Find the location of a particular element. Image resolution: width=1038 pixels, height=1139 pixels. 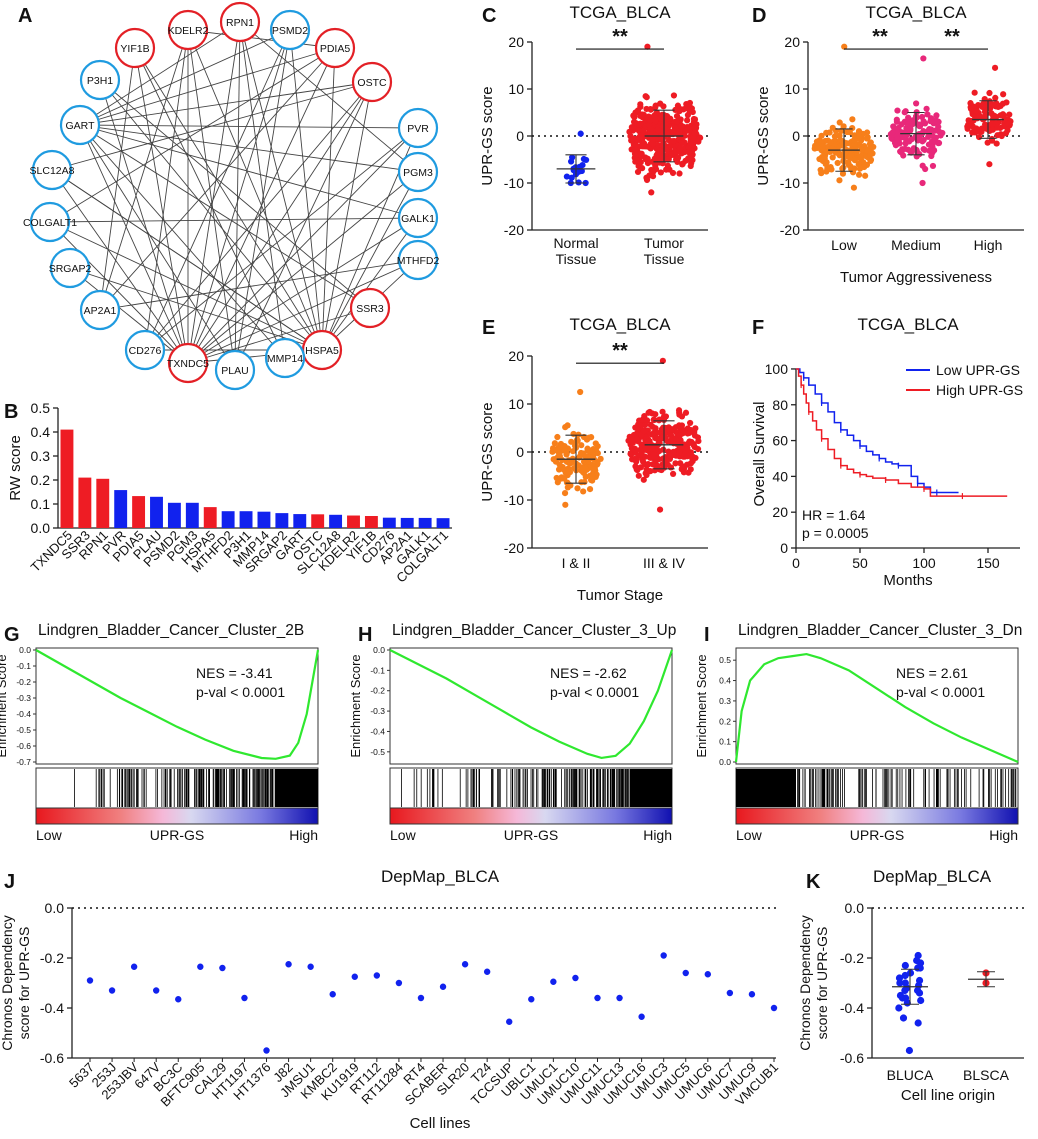

y-axis-label: Chronos Dependencyscore for UPR-GS is located at coordinates (16, 982).